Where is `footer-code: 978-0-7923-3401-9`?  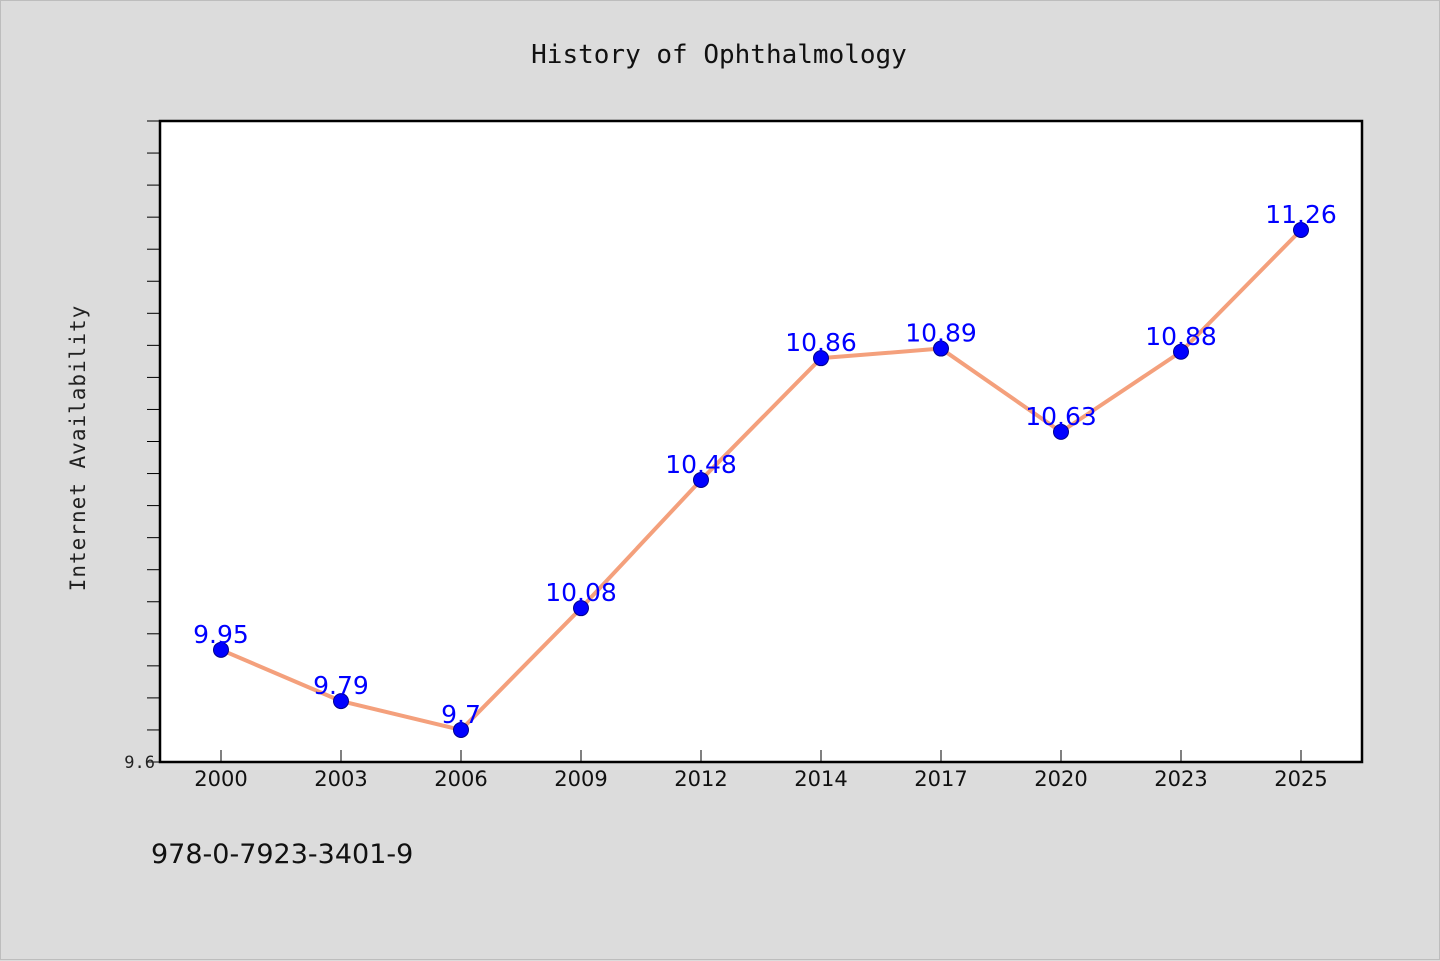 footer-code: 978-0-7923-3401-9 is located at coordinates (282, 854).